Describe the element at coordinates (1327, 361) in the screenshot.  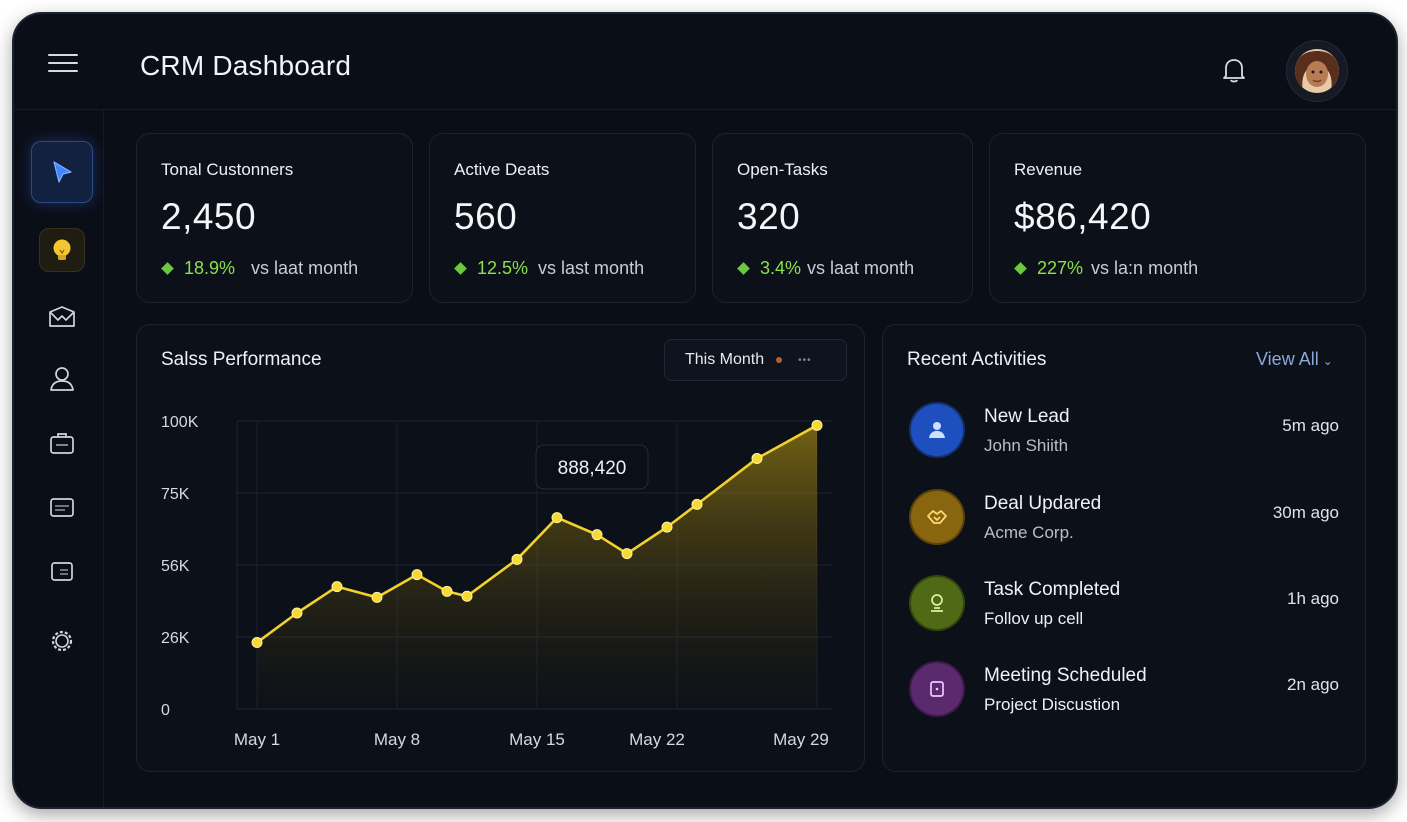
I see `chevron-down-icon: ⌄` at that location.